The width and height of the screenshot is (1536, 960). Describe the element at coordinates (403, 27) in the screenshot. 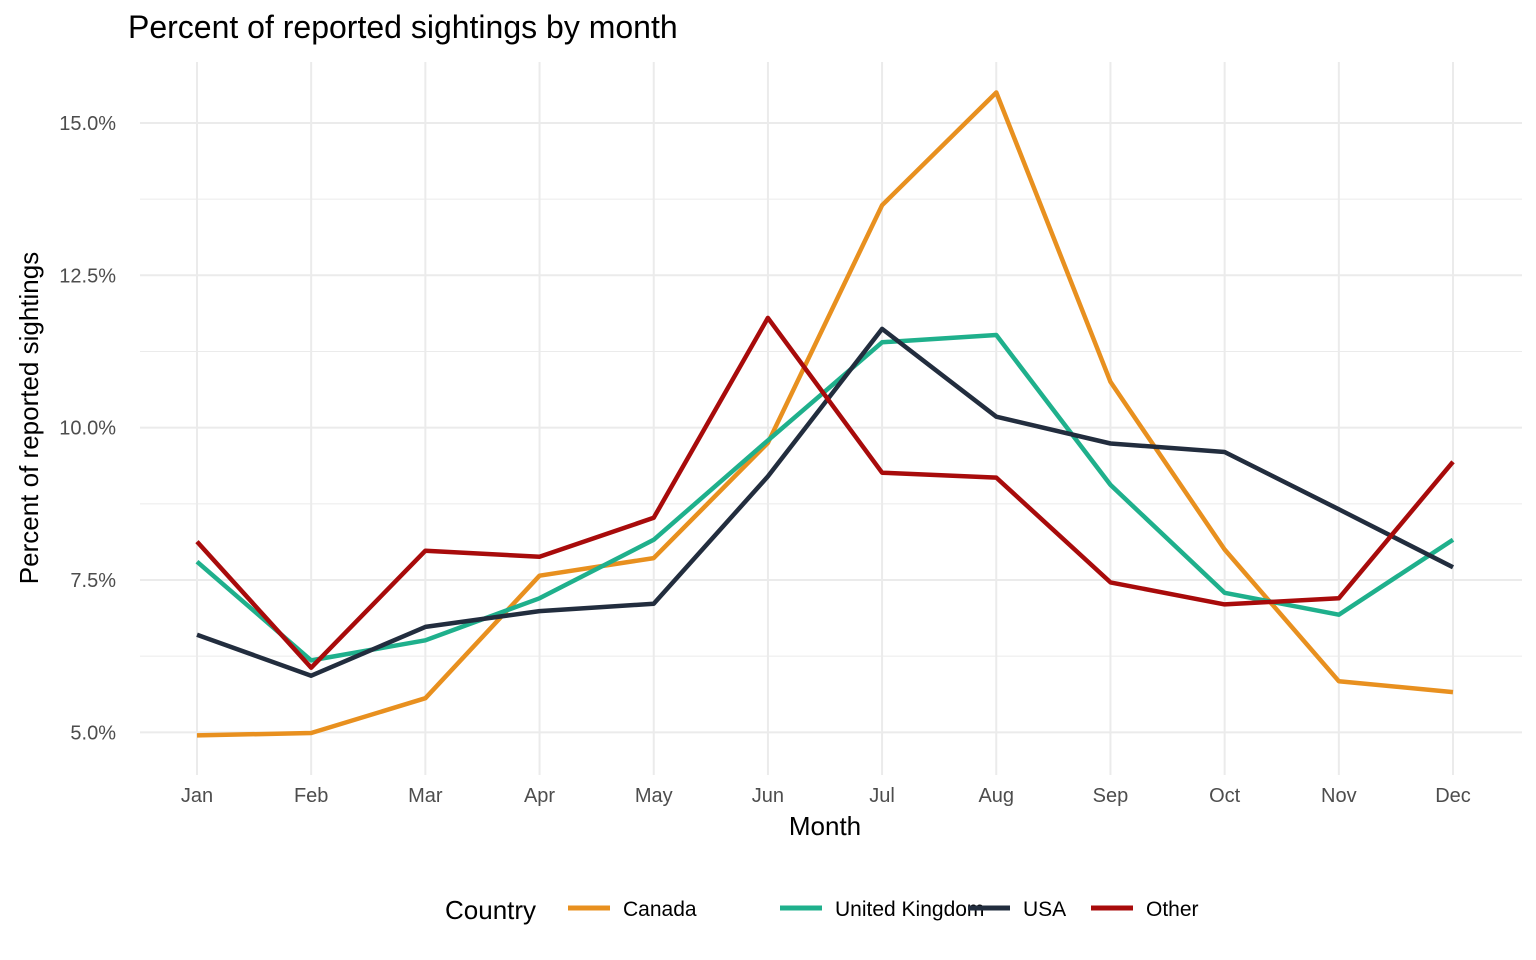

I see `chart-title: Percent of reported sightings by month` at that location.